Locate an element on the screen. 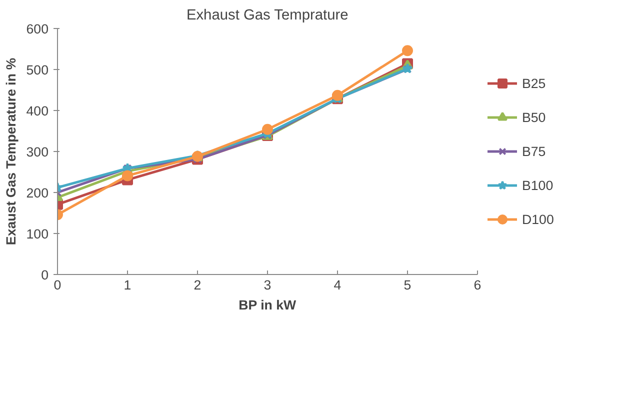 The image size is (623, 412). y-tick-label: 0 is located at coordinates (45, 275).